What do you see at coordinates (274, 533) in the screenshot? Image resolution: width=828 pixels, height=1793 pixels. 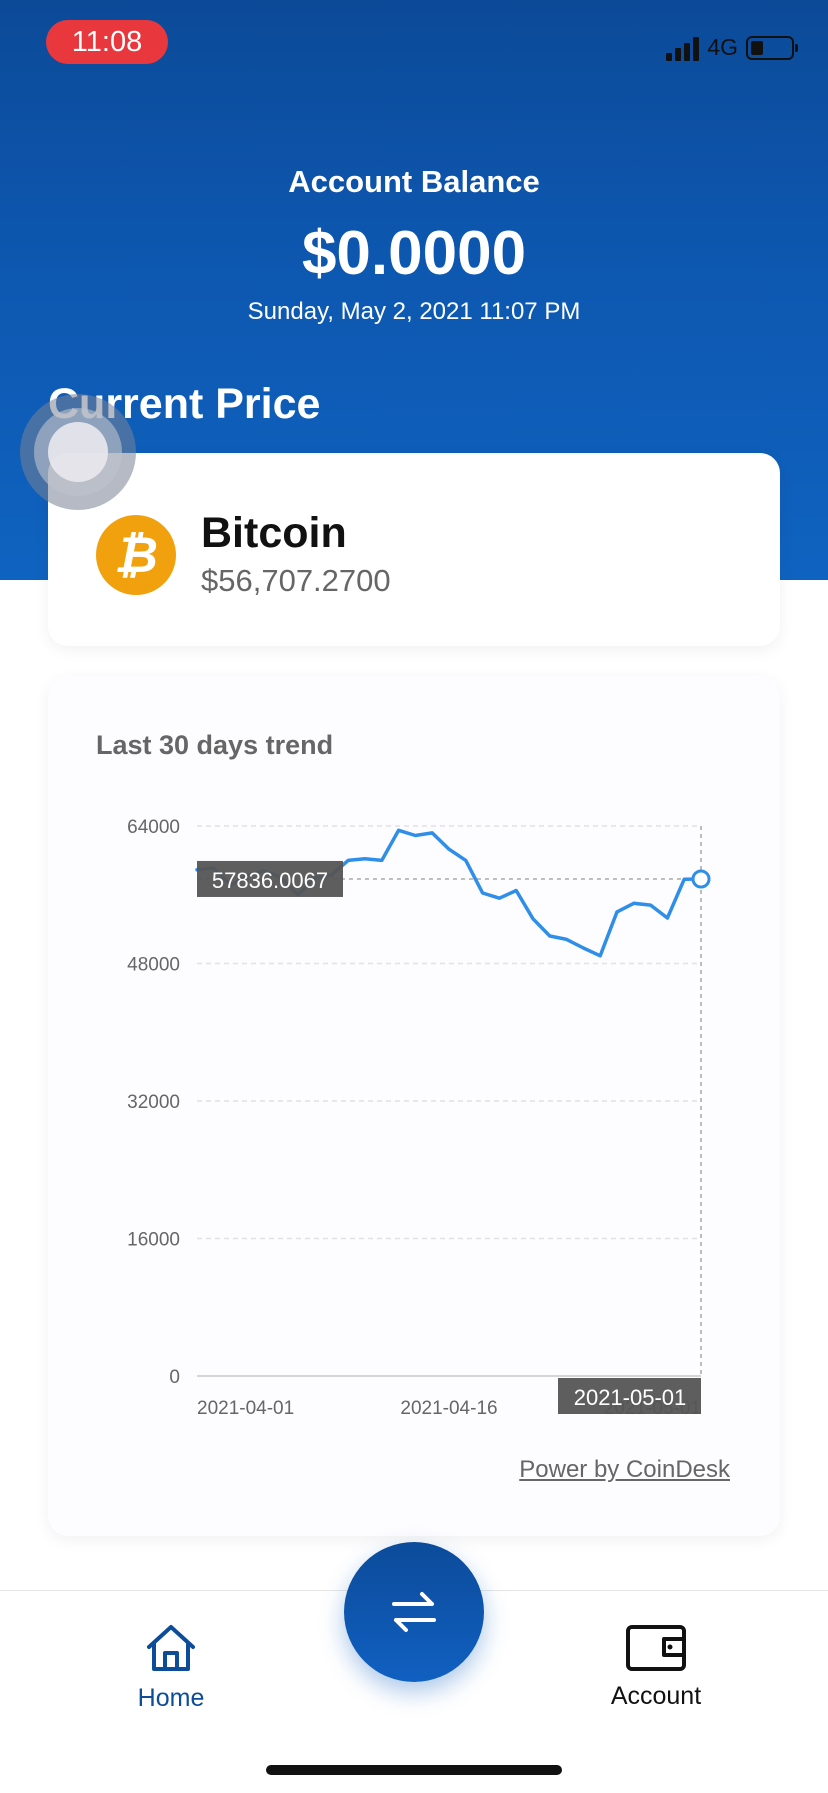 I see `coin-name: Bitcoin` at bounding box center [274, 533].